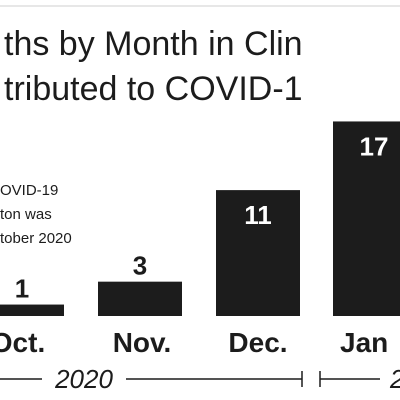 Image resolution: width=400 pixels, height=400 pixels. What do you see at coordinates (140, 298) in the screenshot?
I see `bar-nov` at bounding box center [140, 298].